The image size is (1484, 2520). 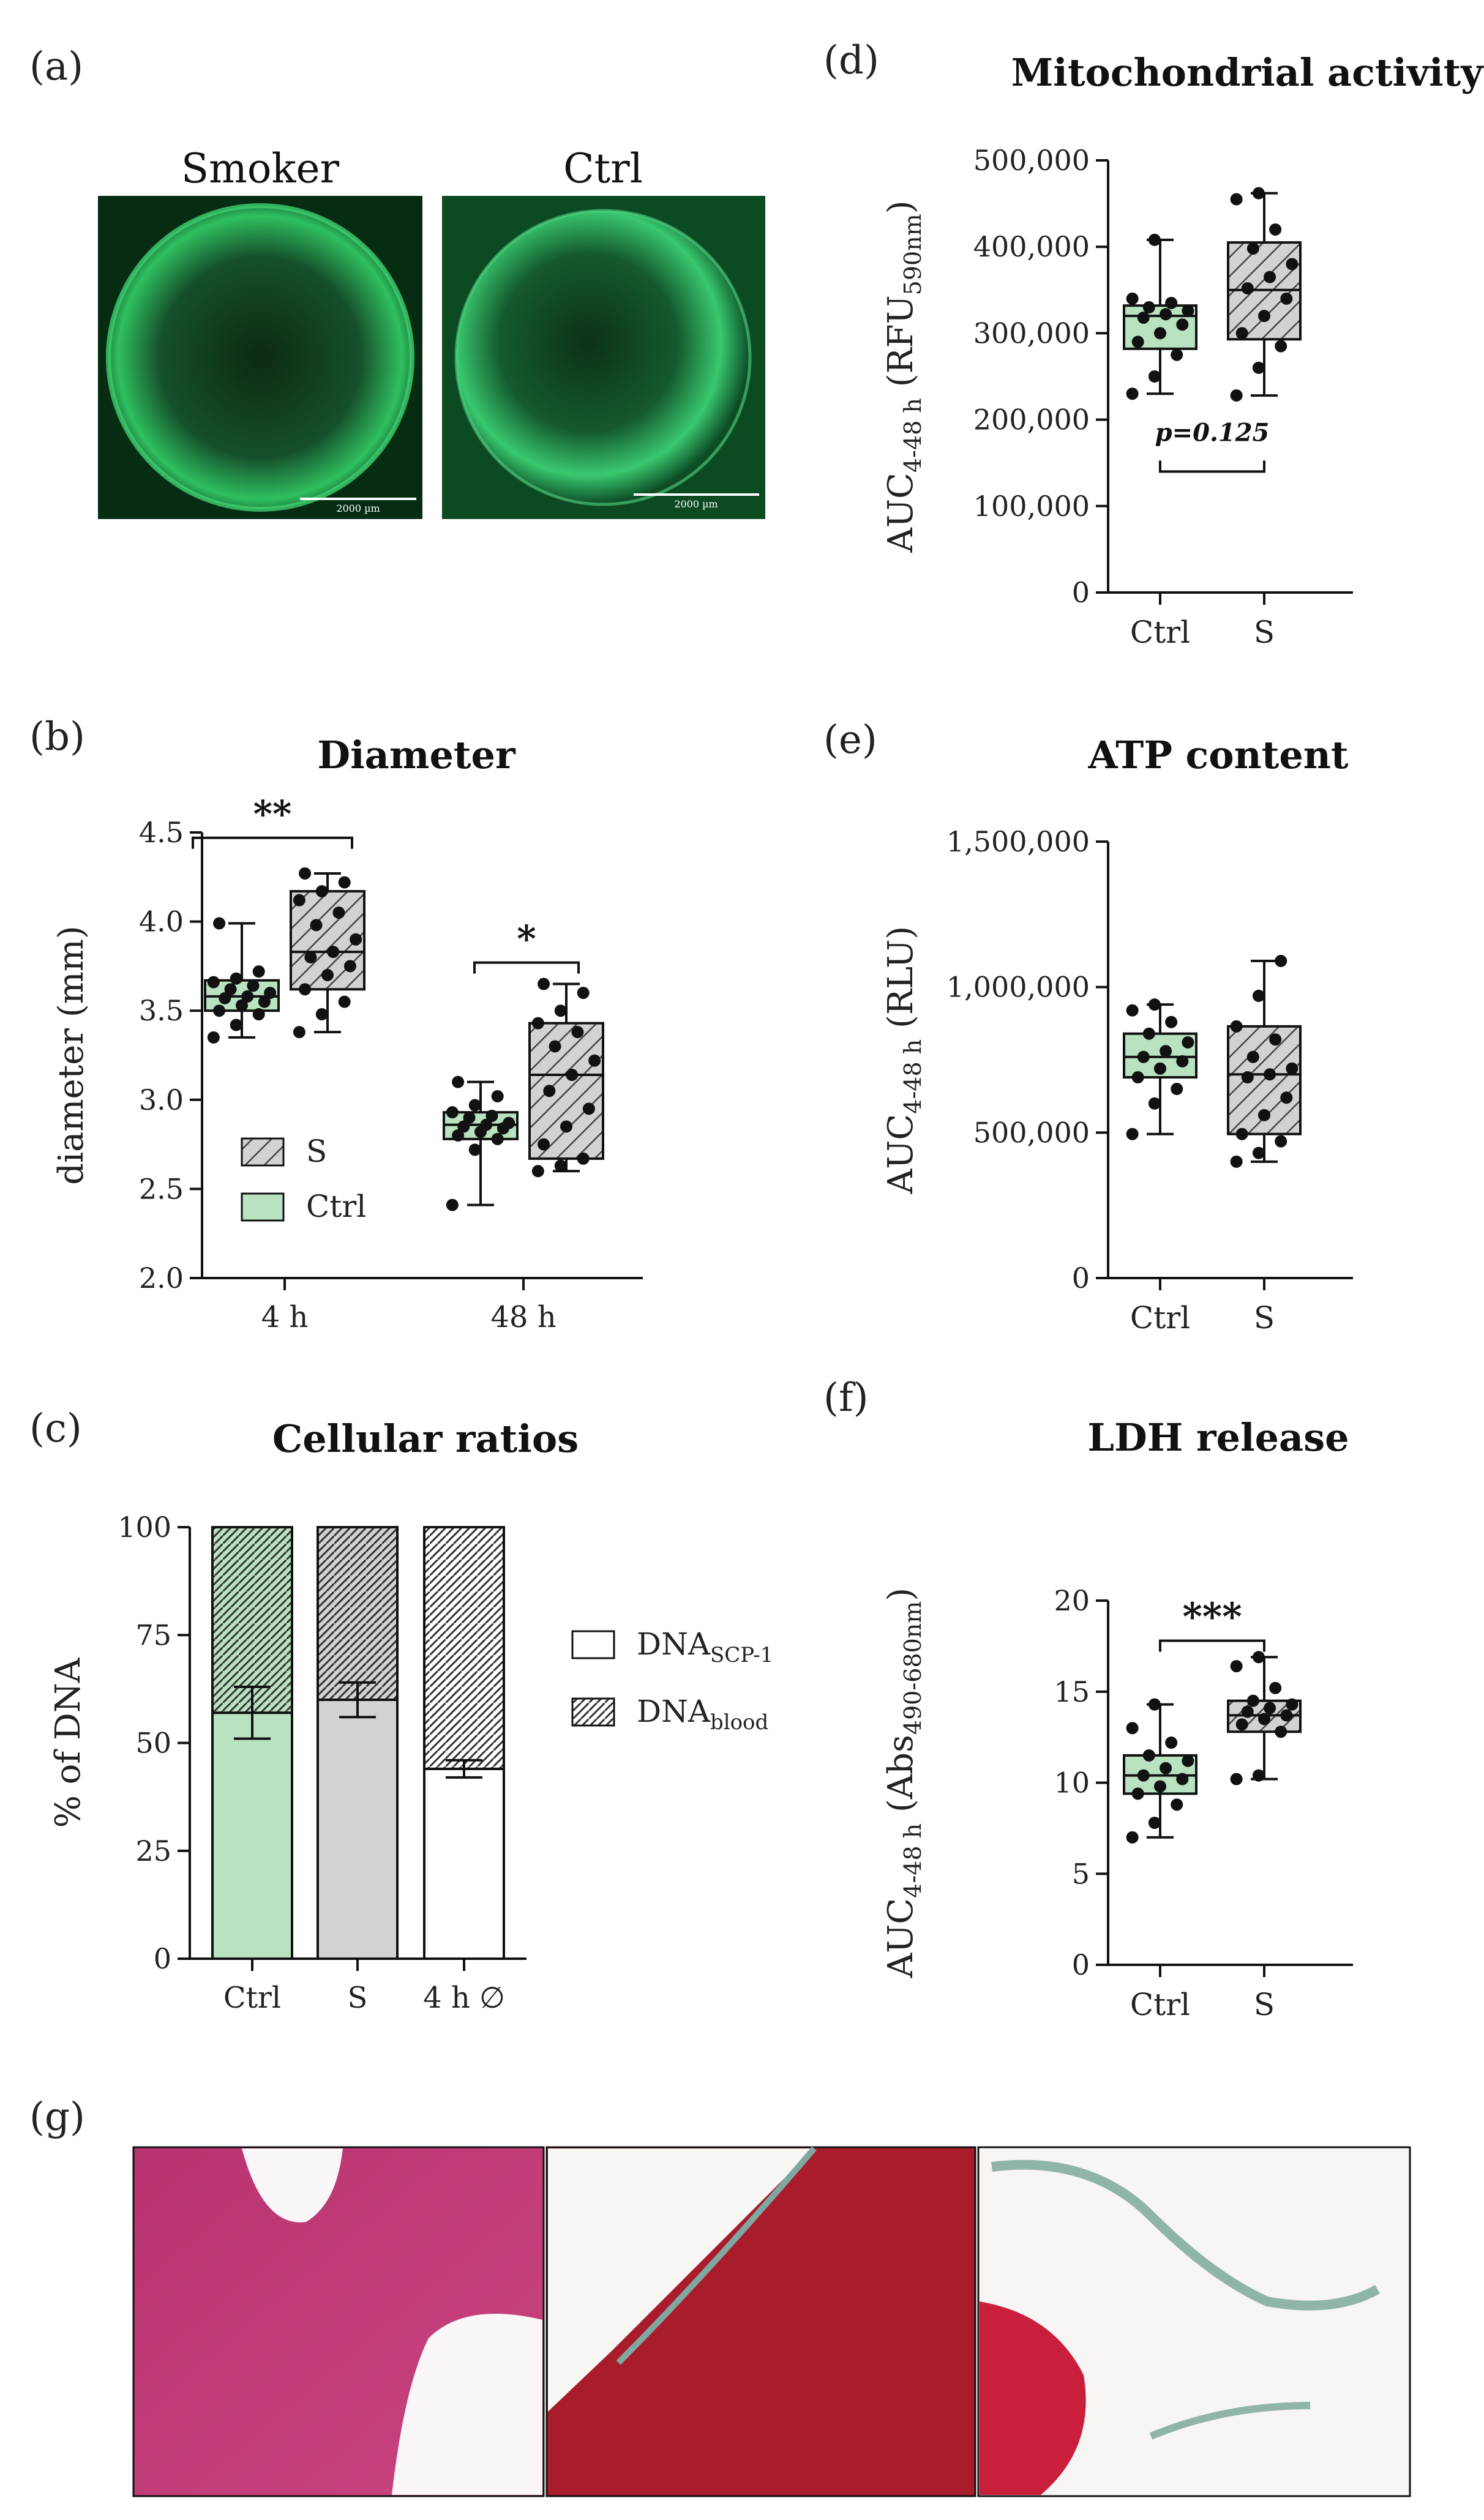 What do you see at coordinates (161, 1278) in the screenshot?
I see `y-tick-label: 2.0` at bounding box center [161, 1278].